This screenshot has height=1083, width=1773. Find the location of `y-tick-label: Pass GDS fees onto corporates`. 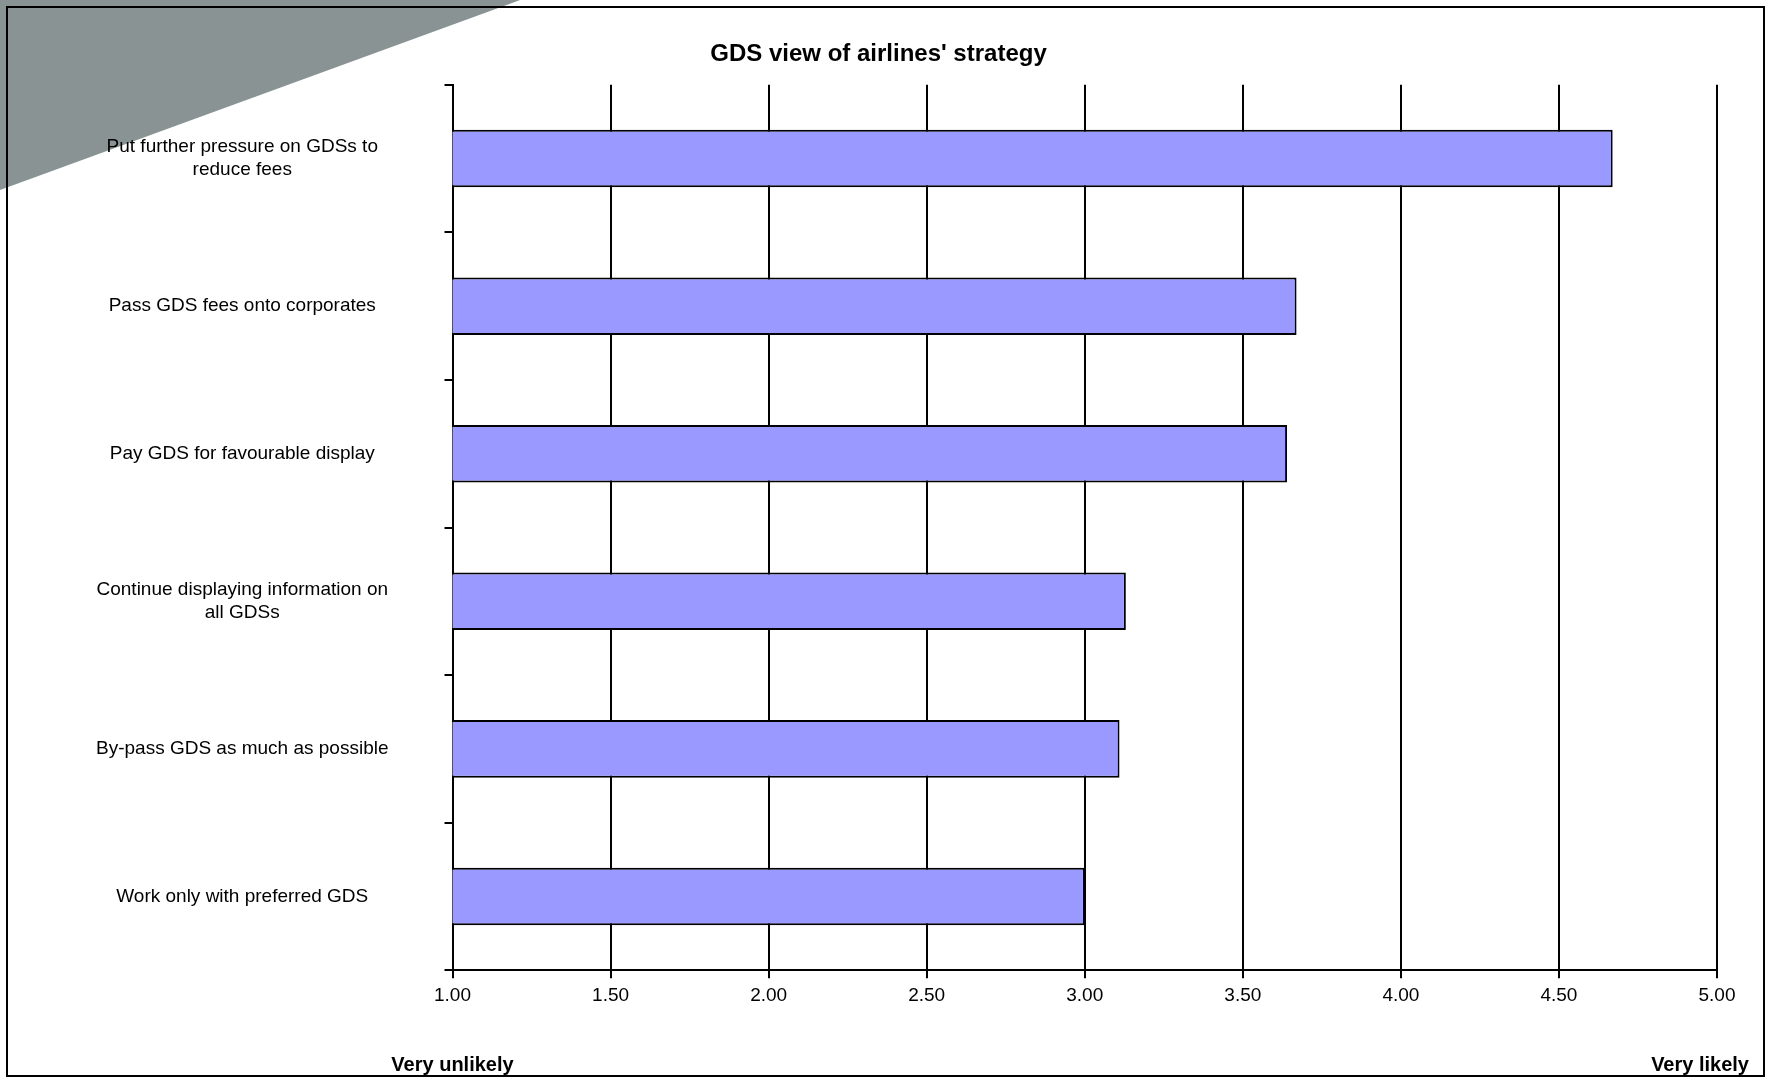

y-tick-label: Pass GDS fees onto corporates is located at coordinates (242, 305).